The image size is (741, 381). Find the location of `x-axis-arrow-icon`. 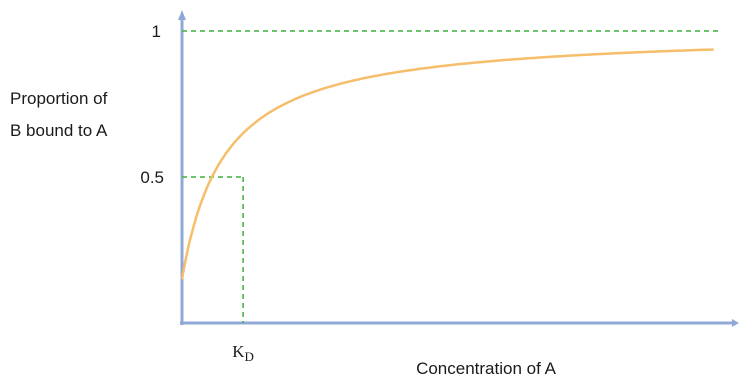

x-axis-arrow-icon is located at coordinates (735, 323).